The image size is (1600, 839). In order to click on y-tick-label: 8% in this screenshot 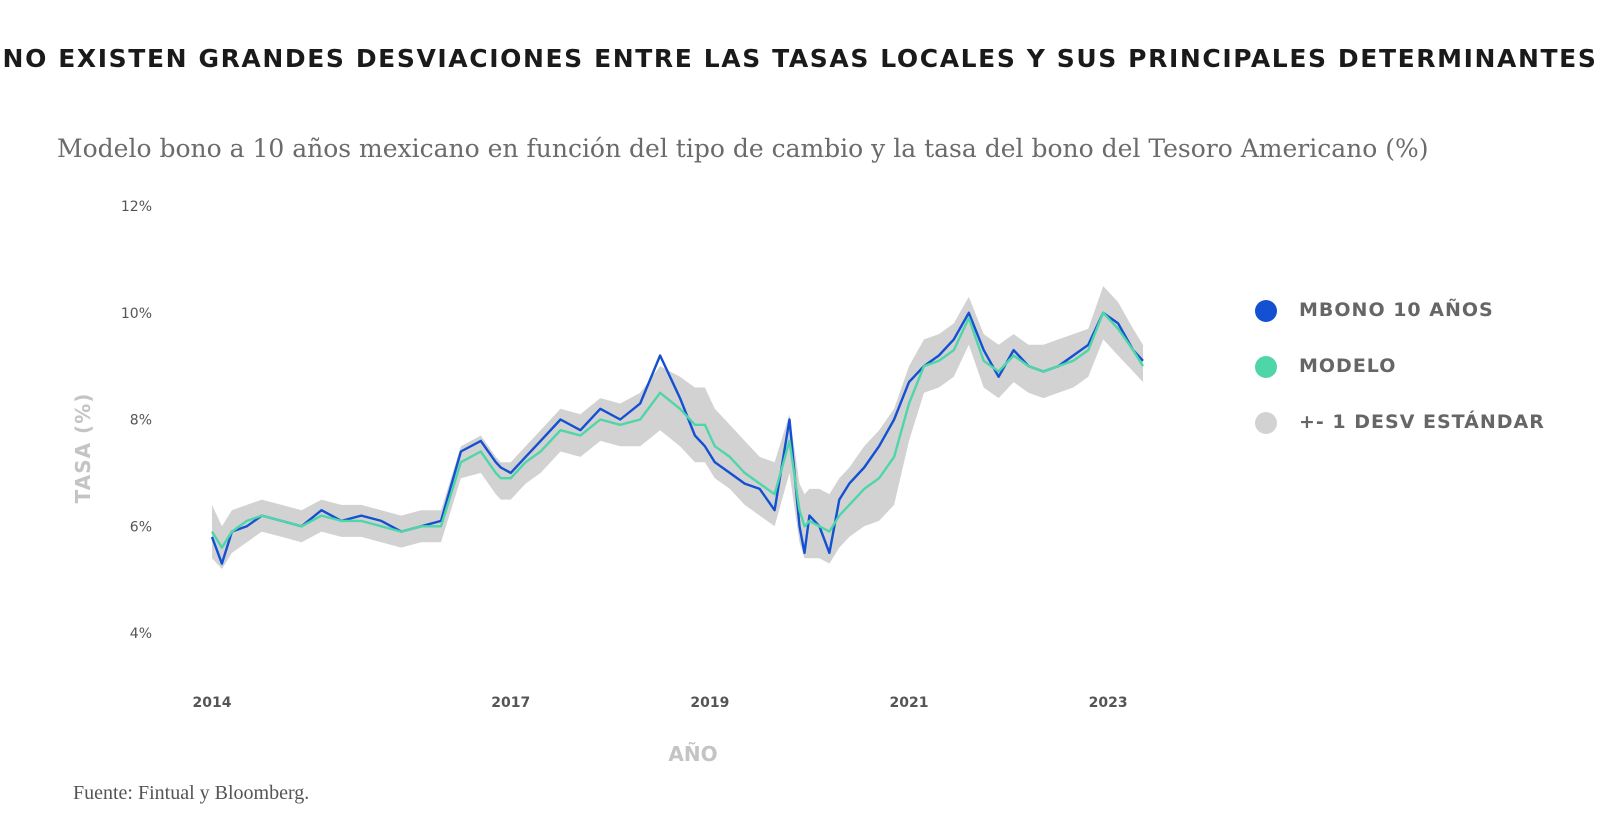, I will do `click(141, 421)`.